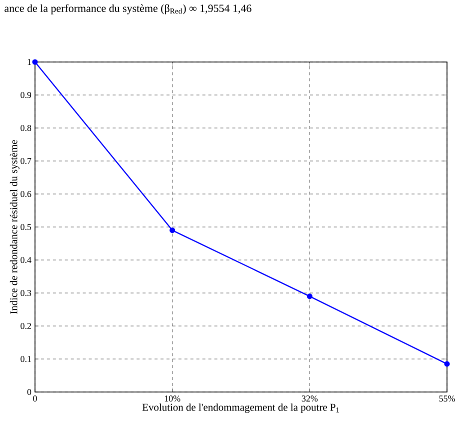  What do you see at coordinates (25, 359) in the screenshot?
I see `y-tick-label: 0.1` at bounding box center [25, 359].